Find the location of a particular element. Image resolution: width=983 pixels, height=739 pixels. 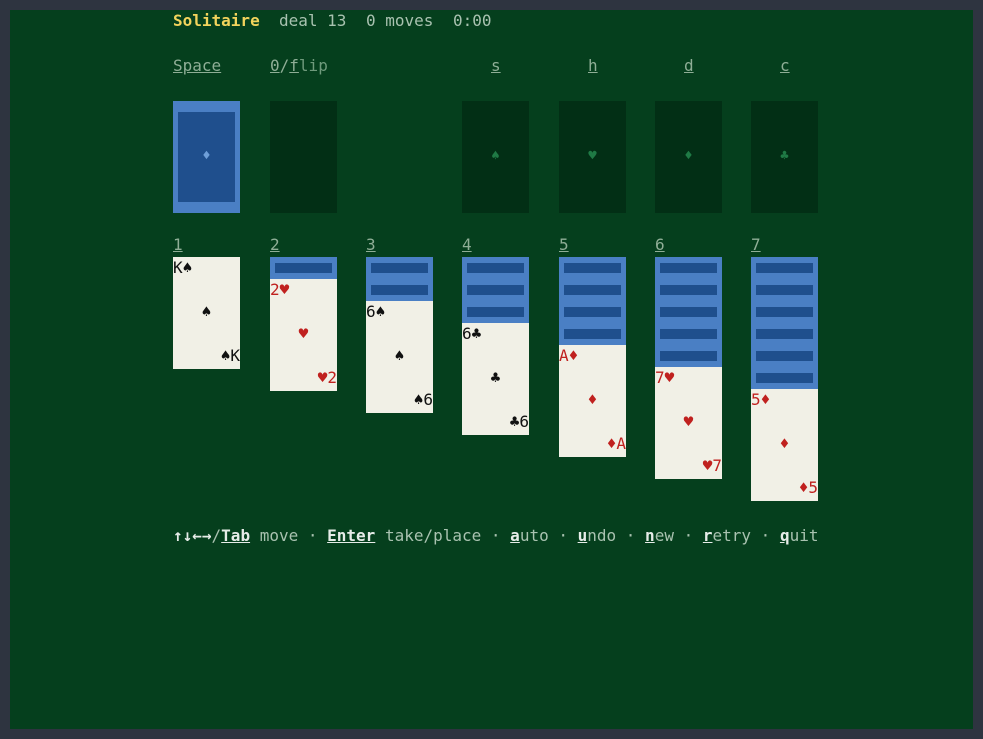

enter-key: Enter is located at coordinates (351, 535).